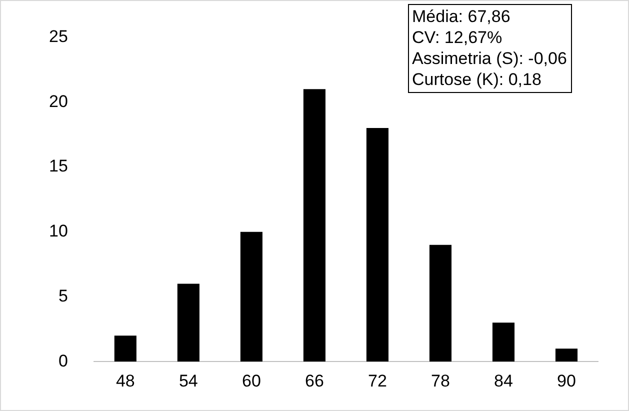  I want to click on y-tick-label: 0, so click(63, 360).